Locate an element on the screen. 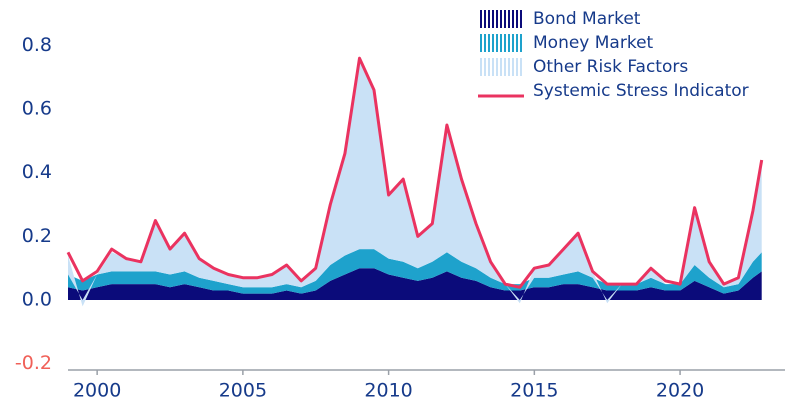  legend-label: Bond Market is located at coordinates (587, 19).